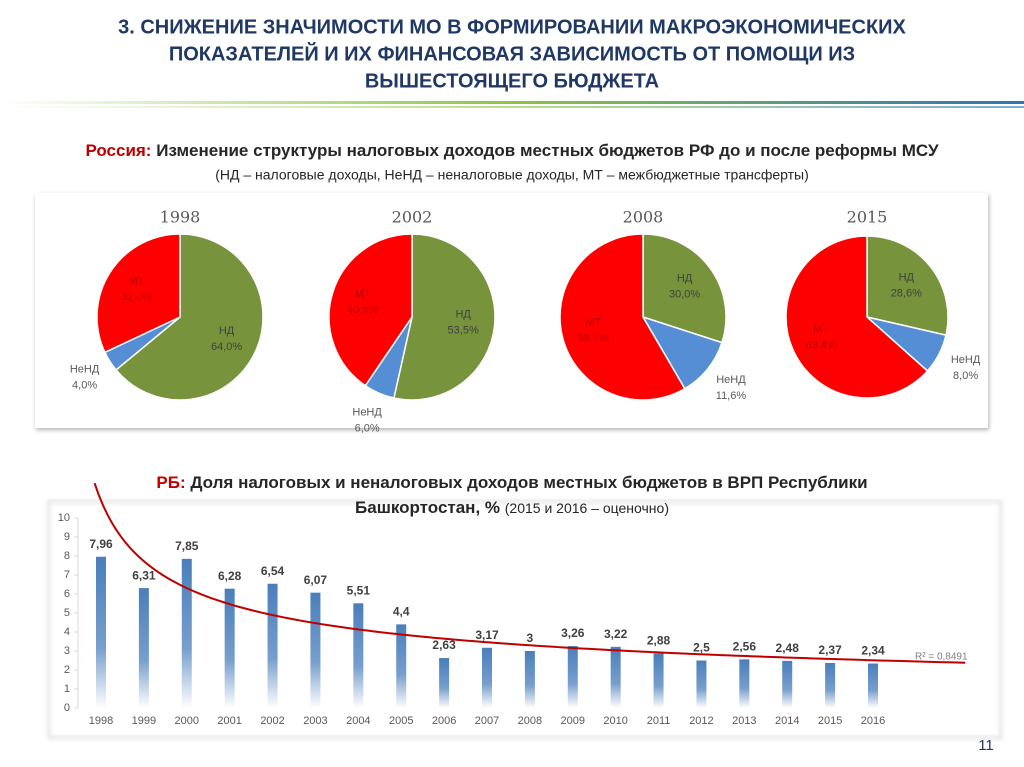 The height and width of the screenshot is (767, 1024). I want to click on pie-title: 2015, so click(867, 217).